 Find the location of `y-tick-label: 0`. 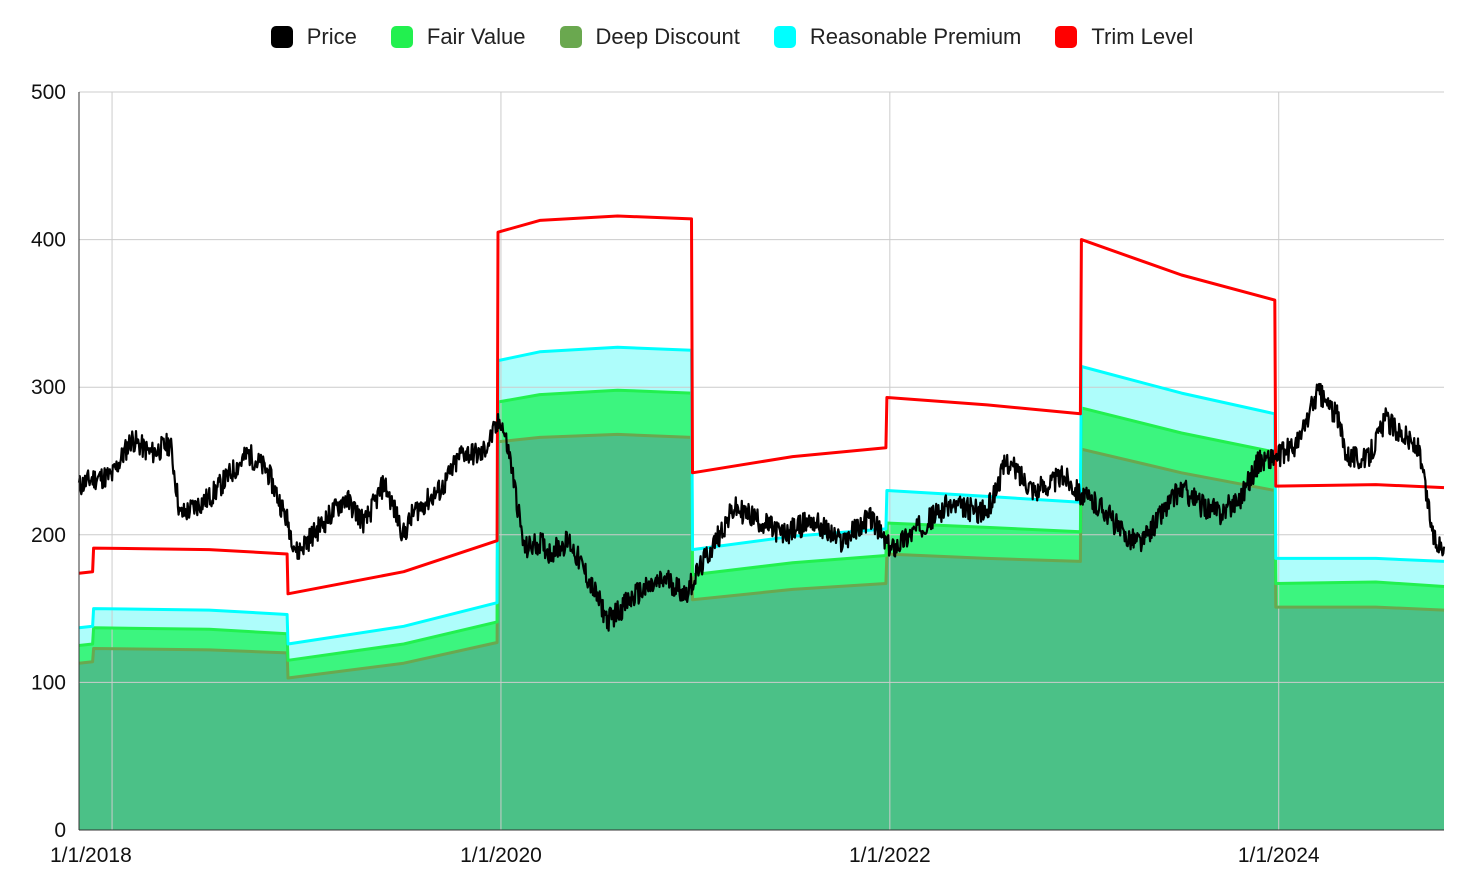

y-tick-label: 0 is located at coordinates (60, 830).